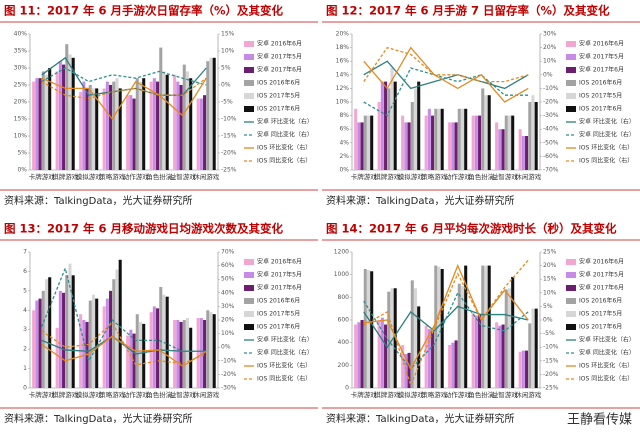  What do you see at coordinates (607, 135) in the screenshot?
I see `legend-label: 安卓 同比变化（右）` at bounding box center [607, 135].